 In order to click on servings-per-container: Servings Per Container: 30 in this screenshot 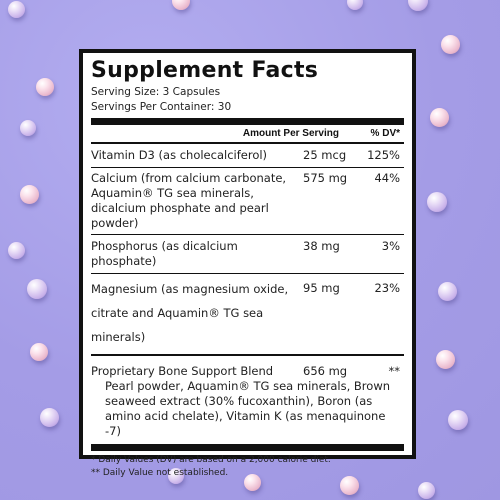, I will do `click(161, 107)`.